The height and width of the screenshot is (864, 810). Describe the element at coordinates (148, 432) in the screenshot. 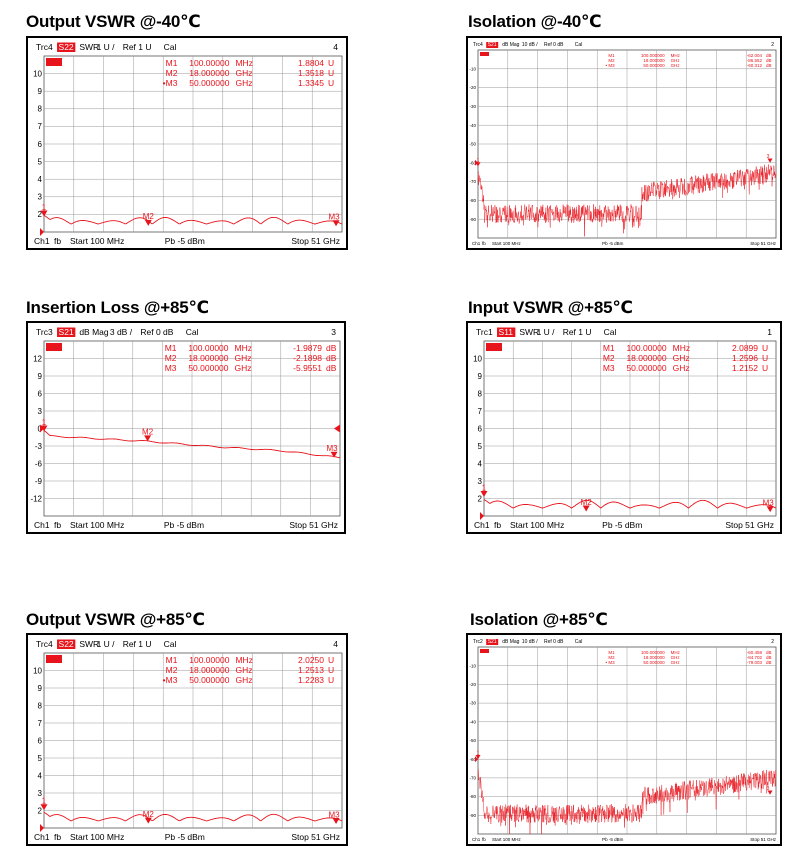

I see `marker-label: M2` at that location.